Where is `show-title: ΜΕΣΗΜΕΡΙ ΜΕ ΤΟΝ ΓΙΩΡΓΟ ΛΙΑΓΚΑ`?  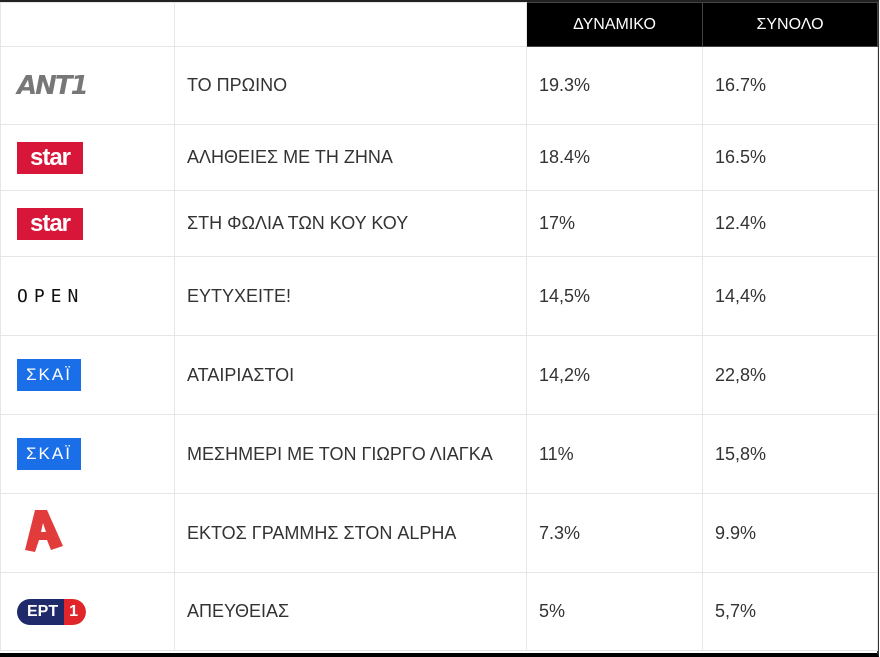
show-title: ΜΕΣΗΜΕΡΙ ΜΕ ΤΟΝ ΓΙΩΡΓΟ ΛΙΑΓΚΑ is located at coordinates (350, 454).